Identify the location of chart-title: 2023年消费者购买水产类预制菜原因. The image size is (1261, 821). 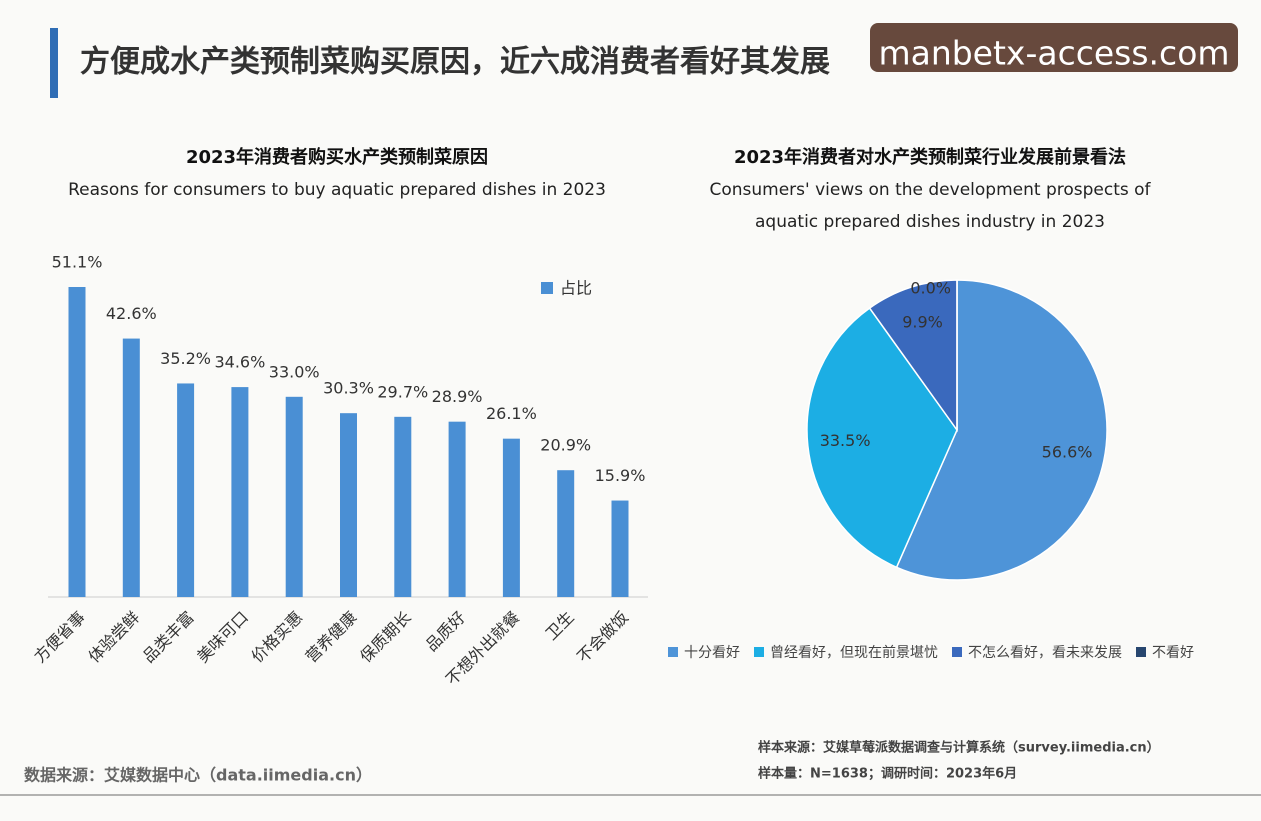
(337, 157).